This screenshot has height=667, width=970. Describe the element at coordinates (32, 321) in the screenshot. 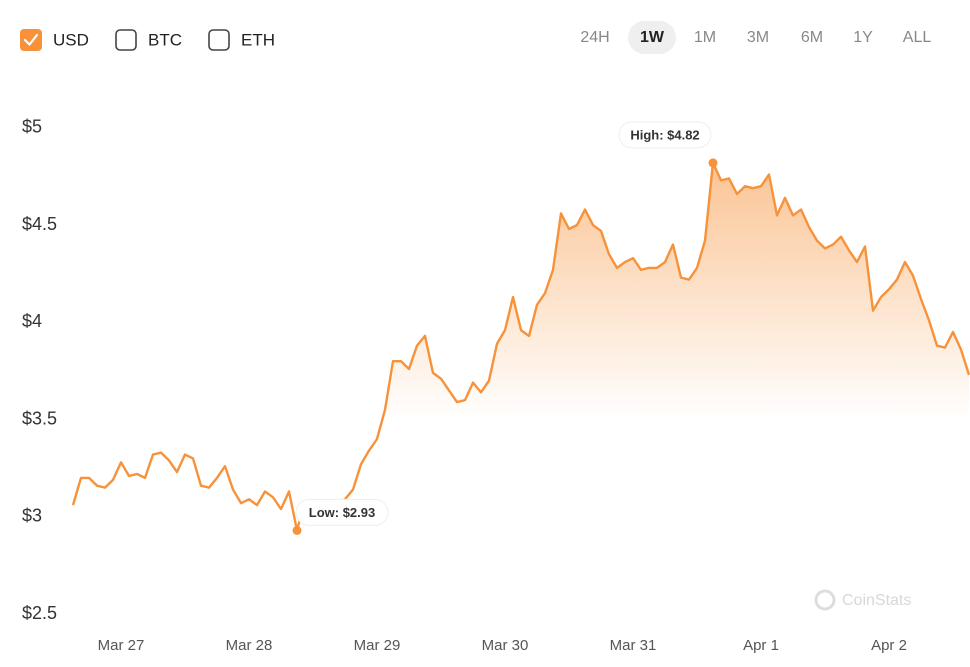

I see `y-tick-label: $4` at that location.